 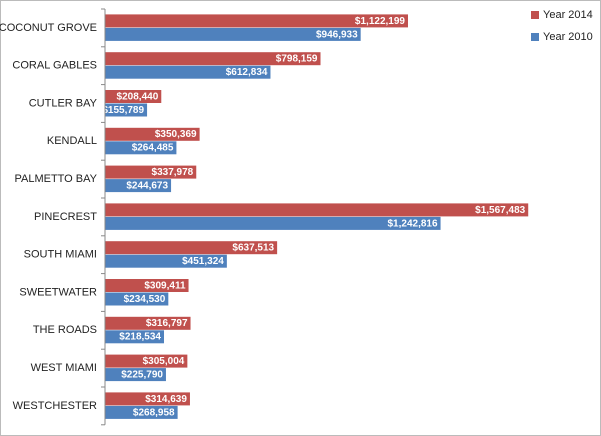 I want to click on value-label: $208,440, so click(x=138, y=96).